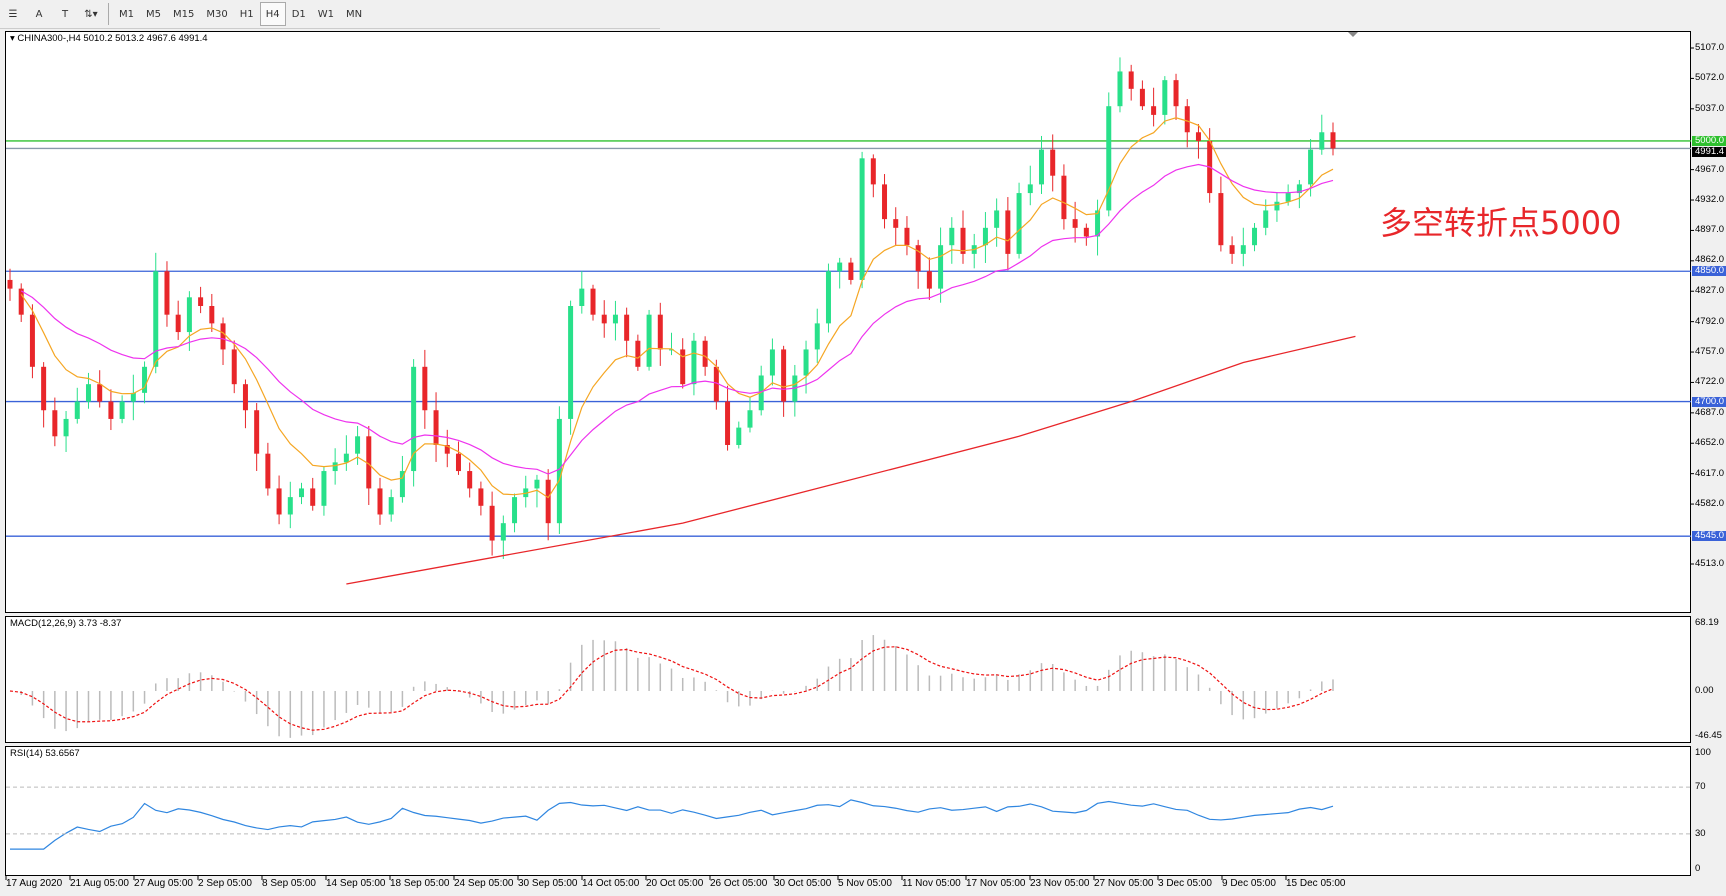 The height and width of the screenshot is (896, 1726). Describe the element at coordinates (225, 883) in the screenshot. I see `date-label: 2 Sep 05:00` at that location.